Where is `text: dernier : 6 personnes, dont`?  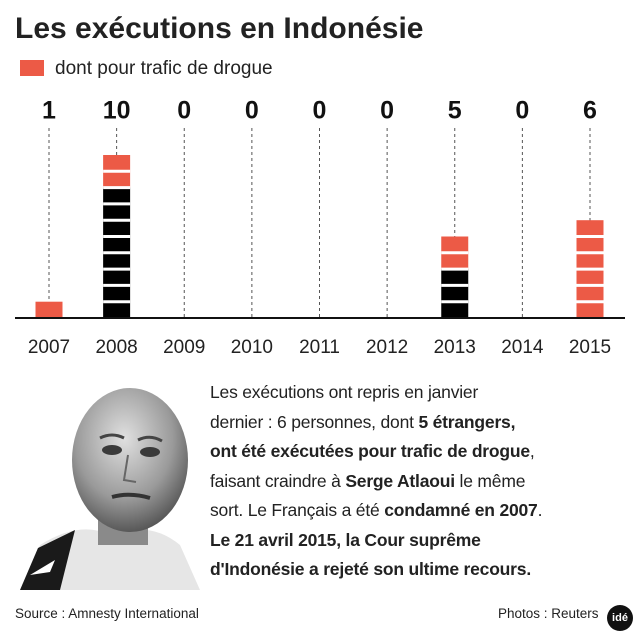 text: dernier : 6 personnes, dont is located at coordinates (314, 421).